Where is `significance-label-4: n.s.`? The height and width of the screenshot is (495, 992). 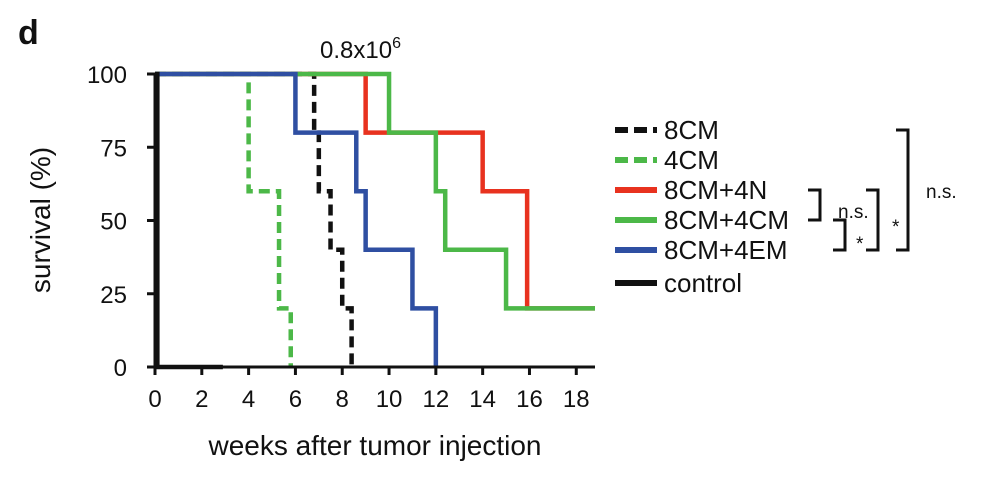
significance-label-4: n.s. is located at coordinates (941, 192).